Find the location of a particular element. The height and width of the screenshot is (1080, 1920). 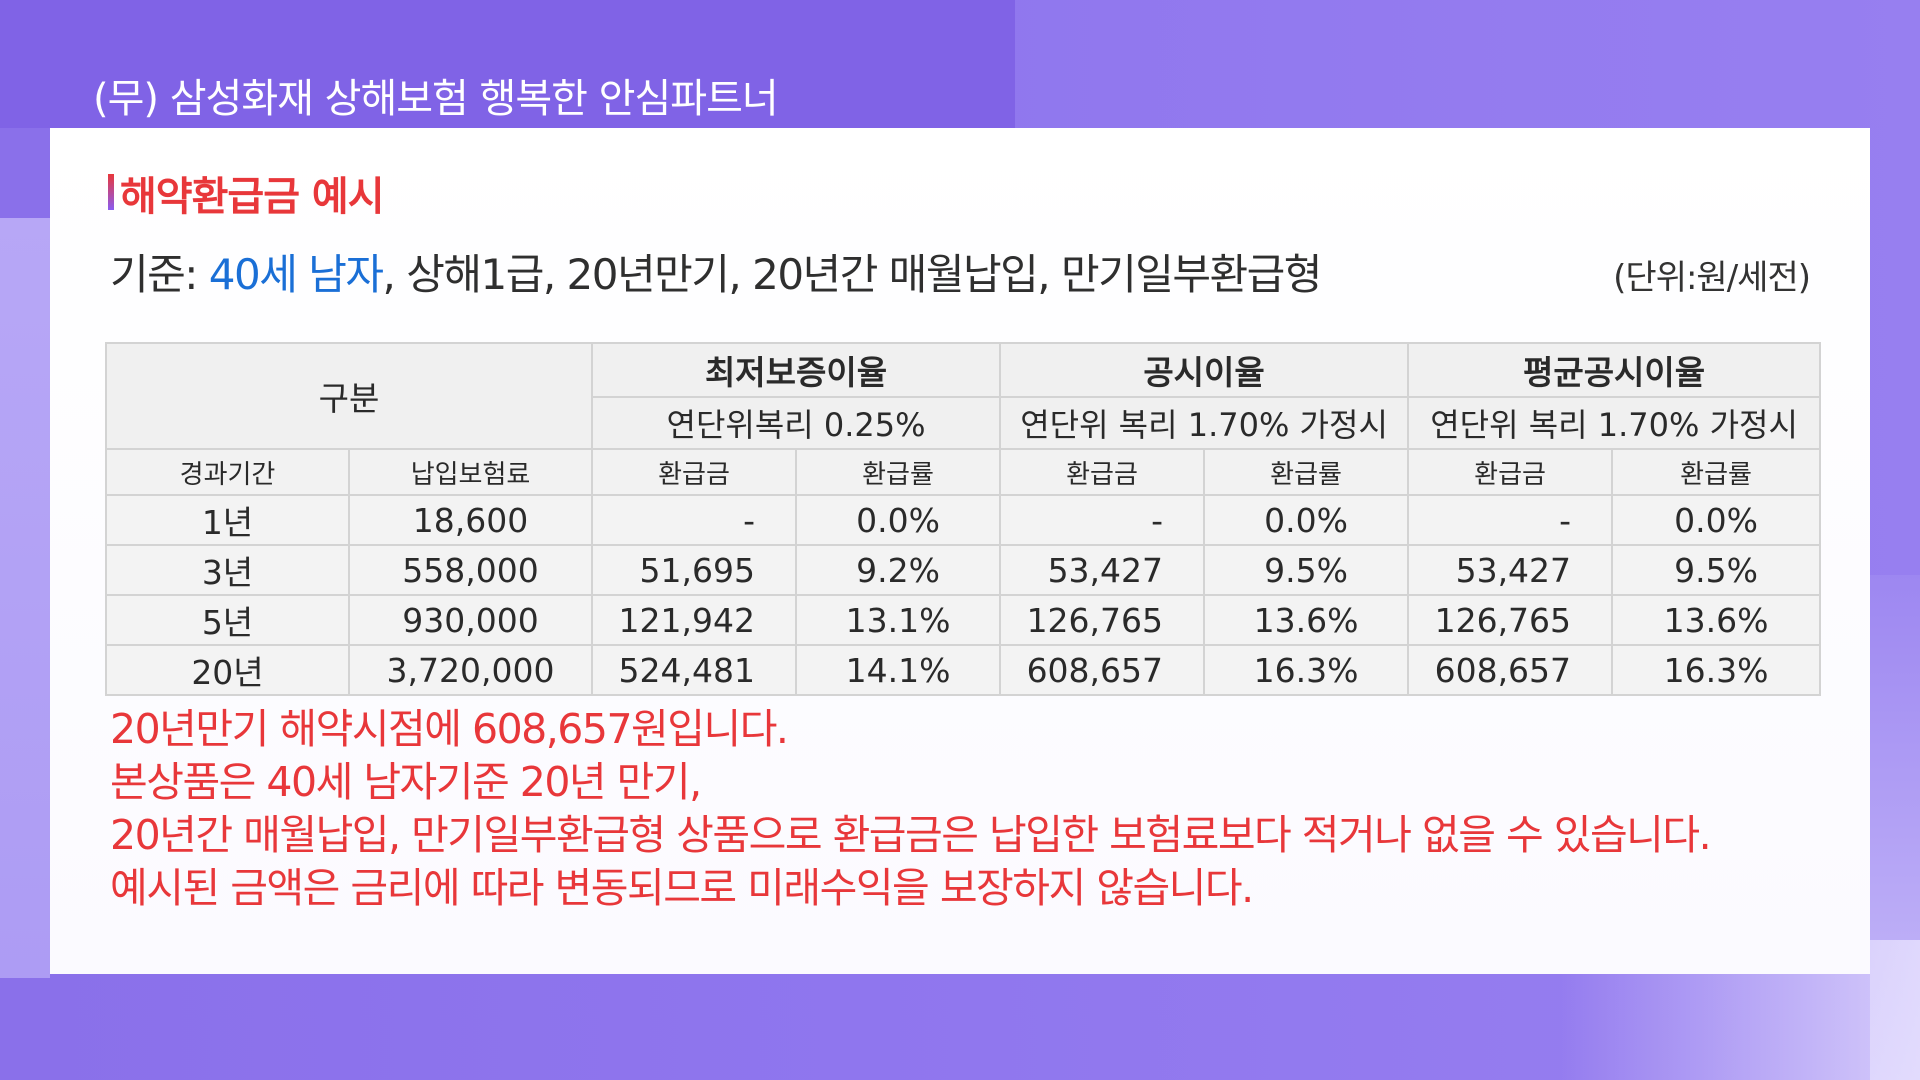

header-group-public: 공시이율 is located at coordinates (1204, 370).